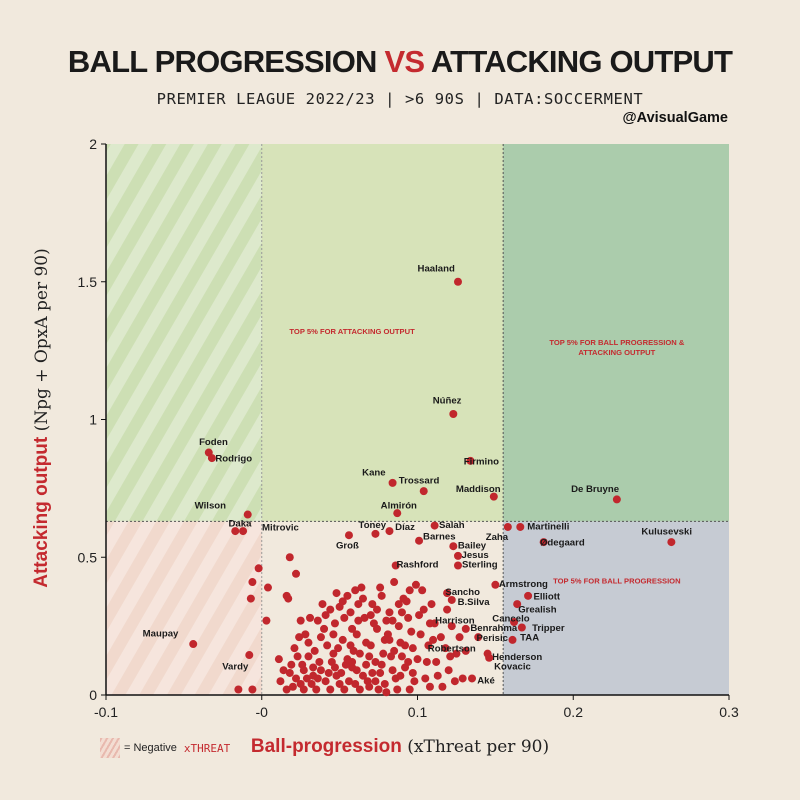  What do you see at coordinates (494, 628) in the screenshot?
I see `player-label: Benrahma` at bounding box center [494, 628].